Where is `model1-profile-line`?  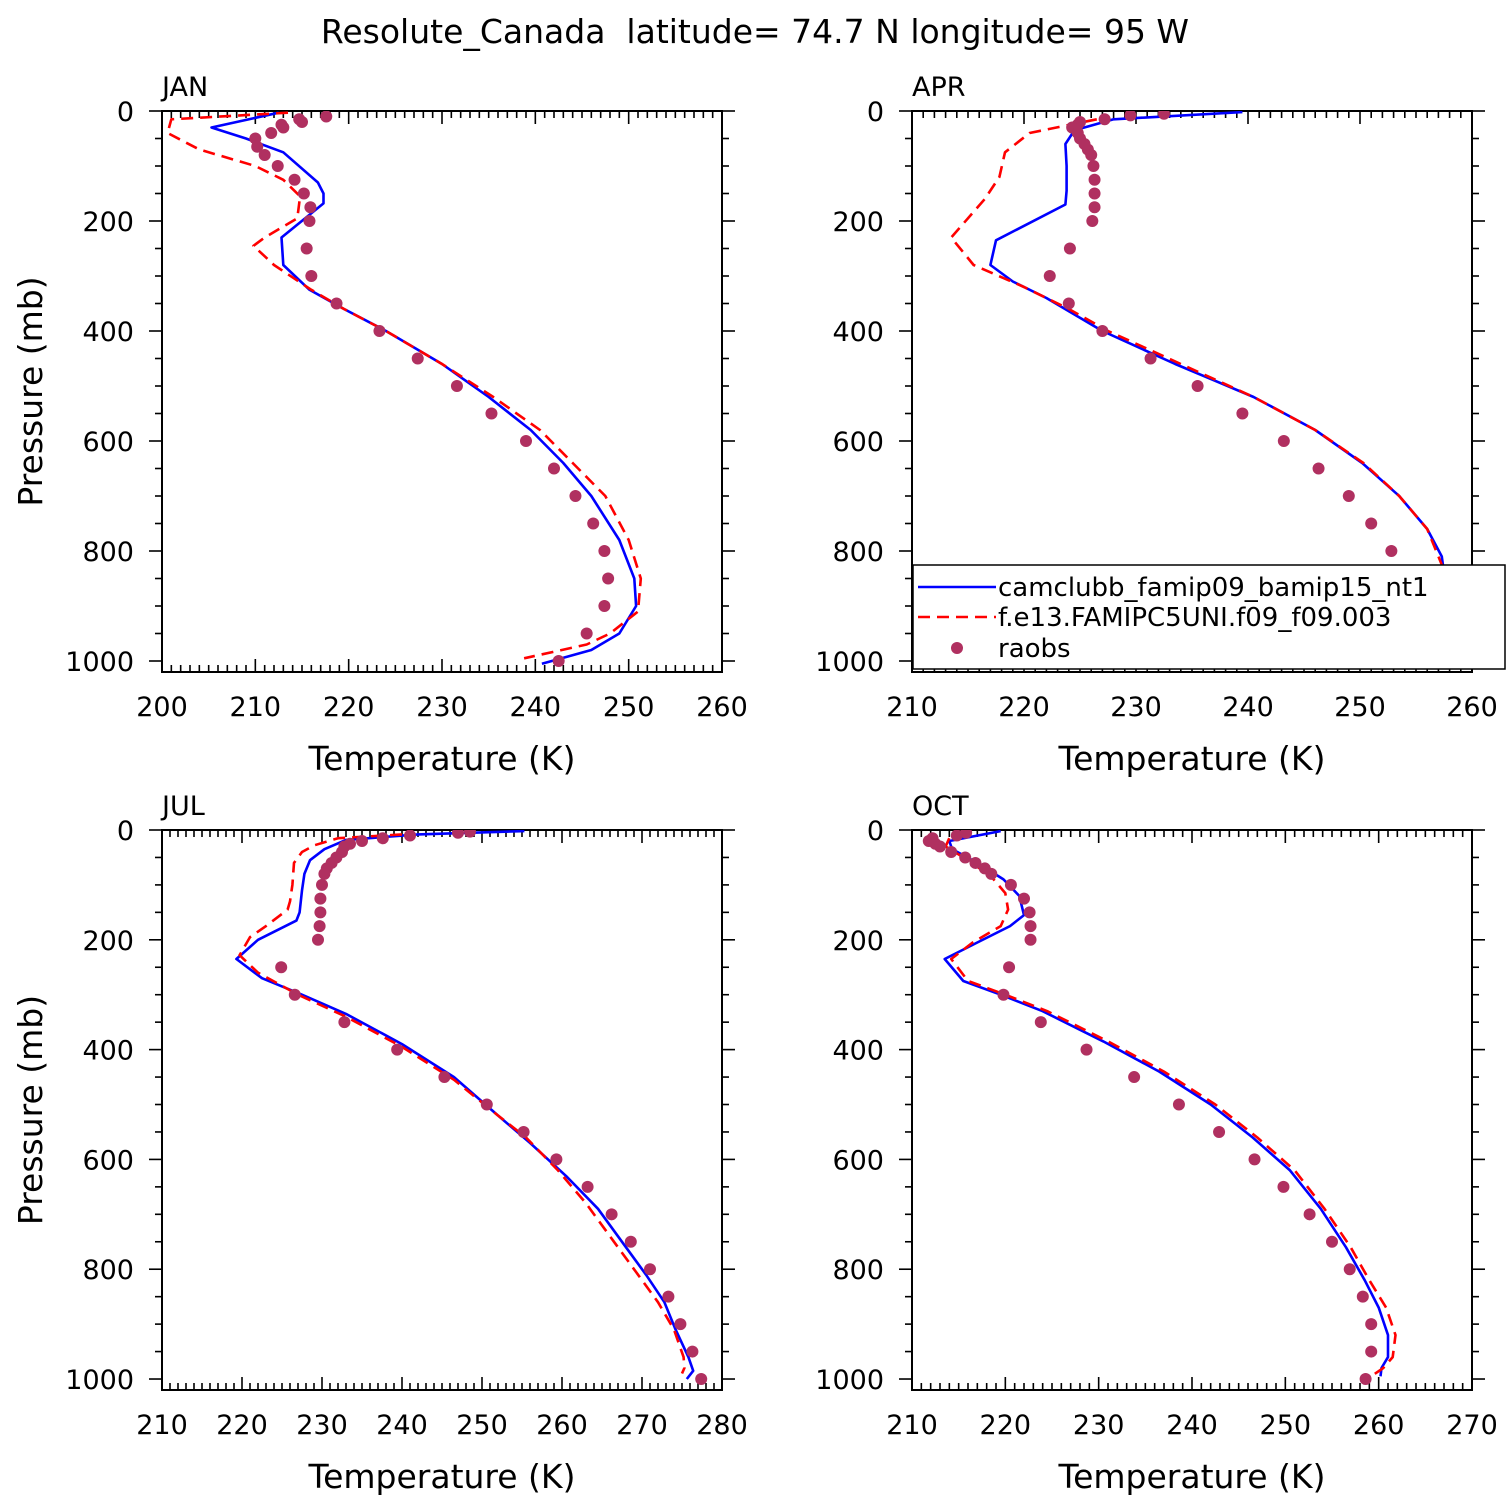
model1-profile-line is located at coordinates (1166, 1103).